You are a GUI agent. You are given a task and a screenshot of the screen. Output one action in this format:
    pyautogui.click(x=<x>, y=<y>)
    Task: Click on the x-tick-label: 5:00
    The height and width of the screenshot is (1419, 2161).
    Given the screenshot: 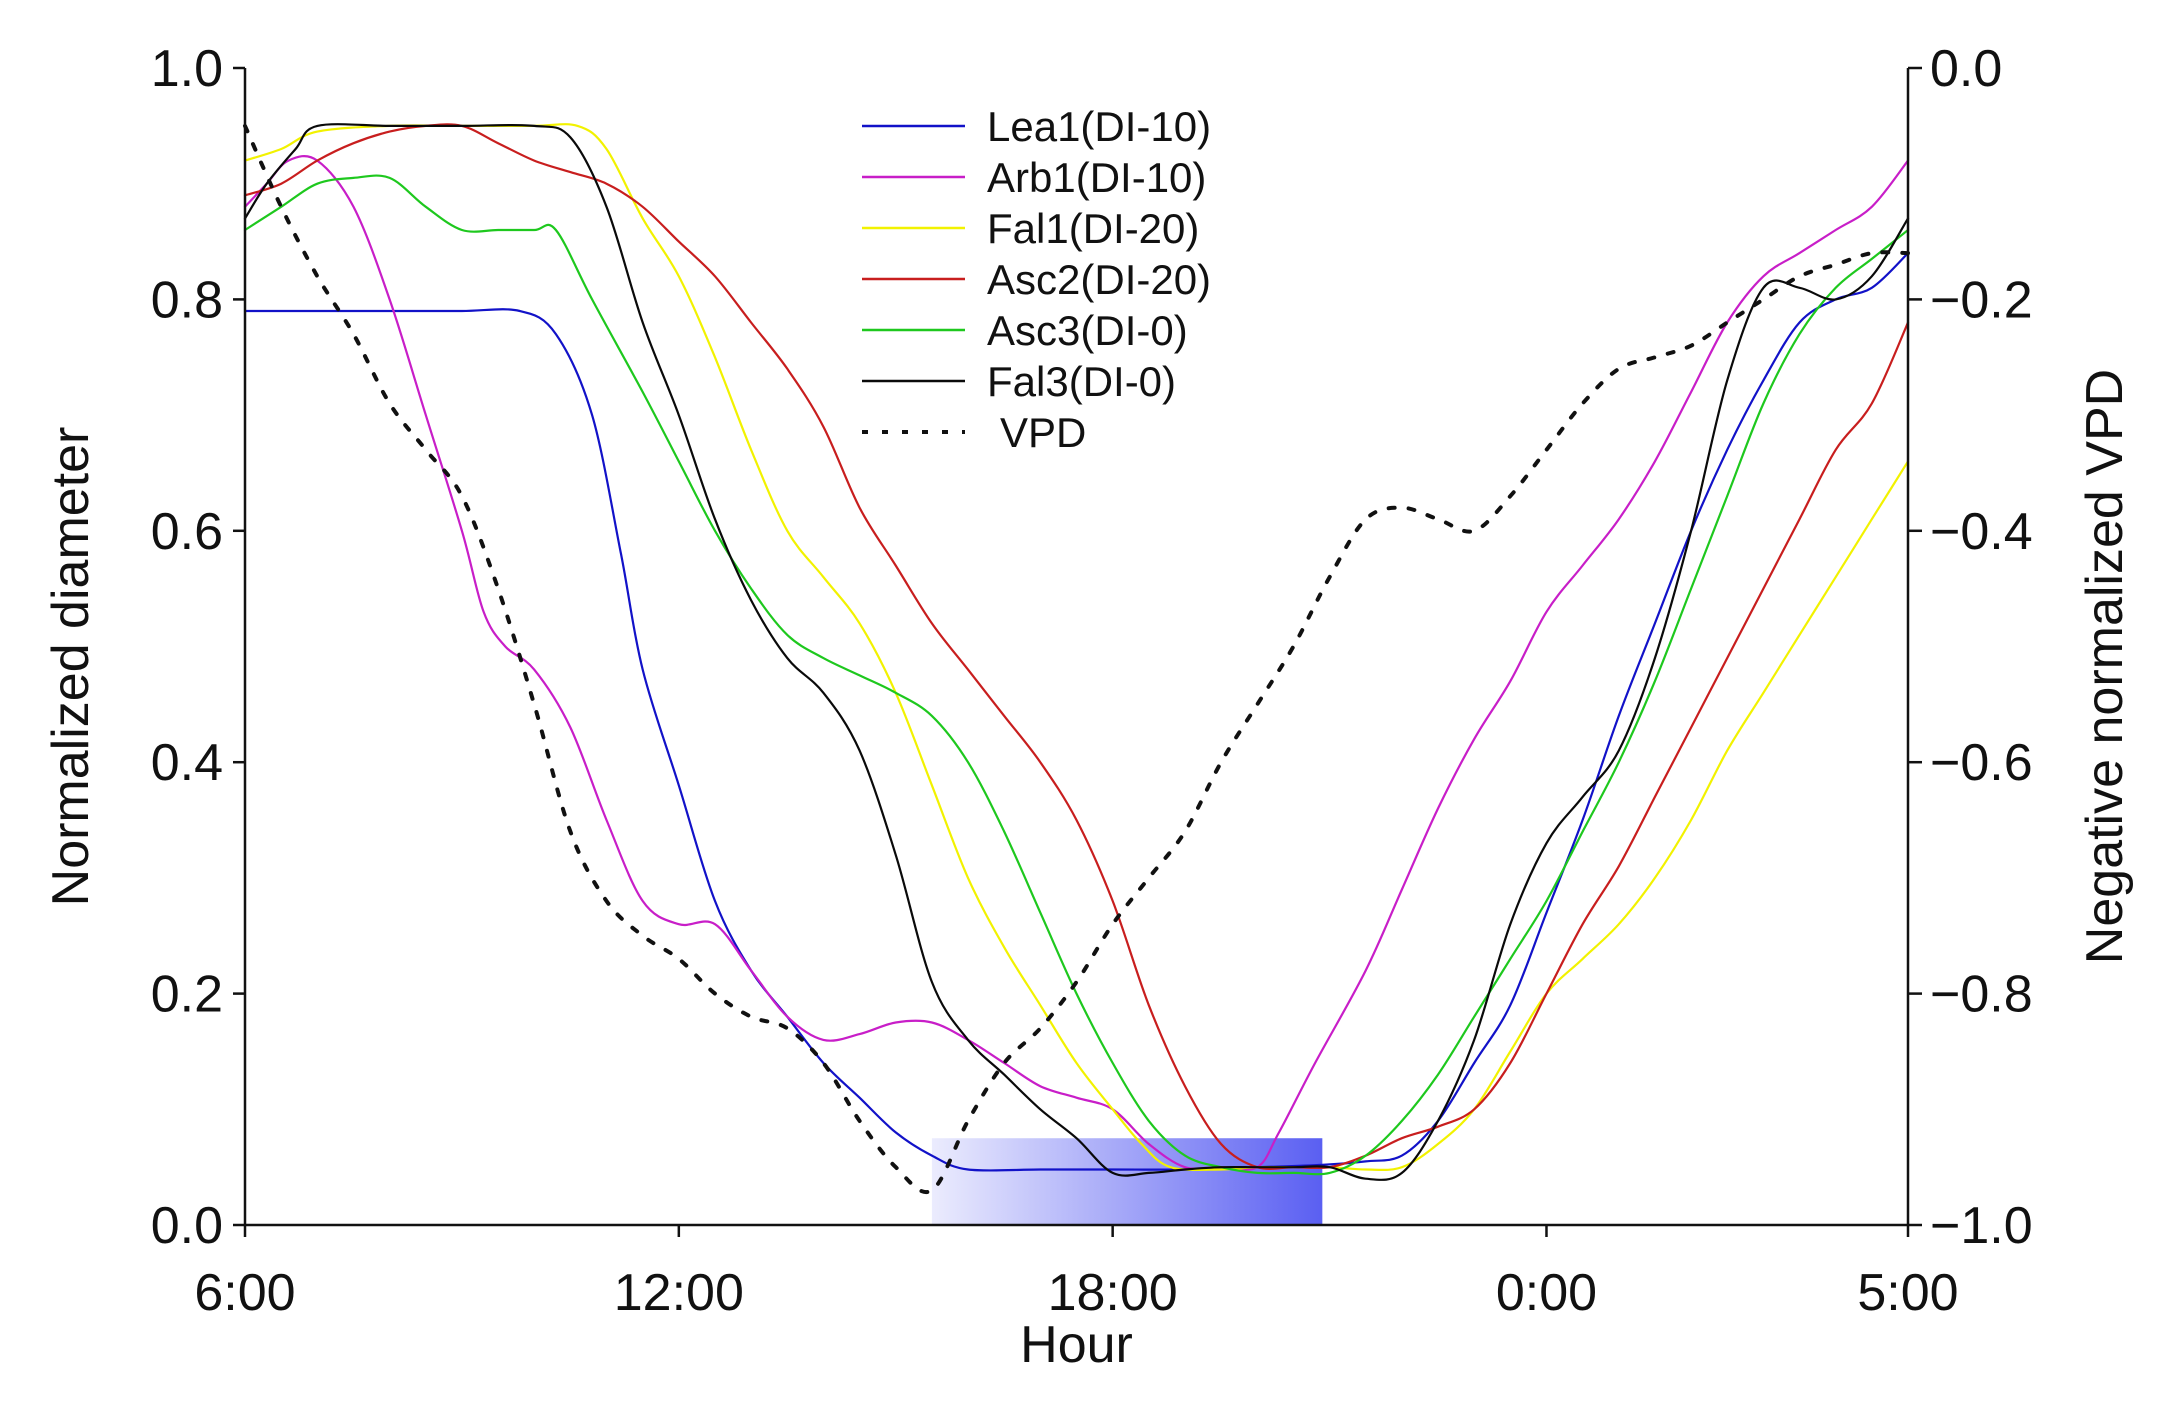 What is the action you would take?
    pyautogui.click(x=1907, y=1293)
    